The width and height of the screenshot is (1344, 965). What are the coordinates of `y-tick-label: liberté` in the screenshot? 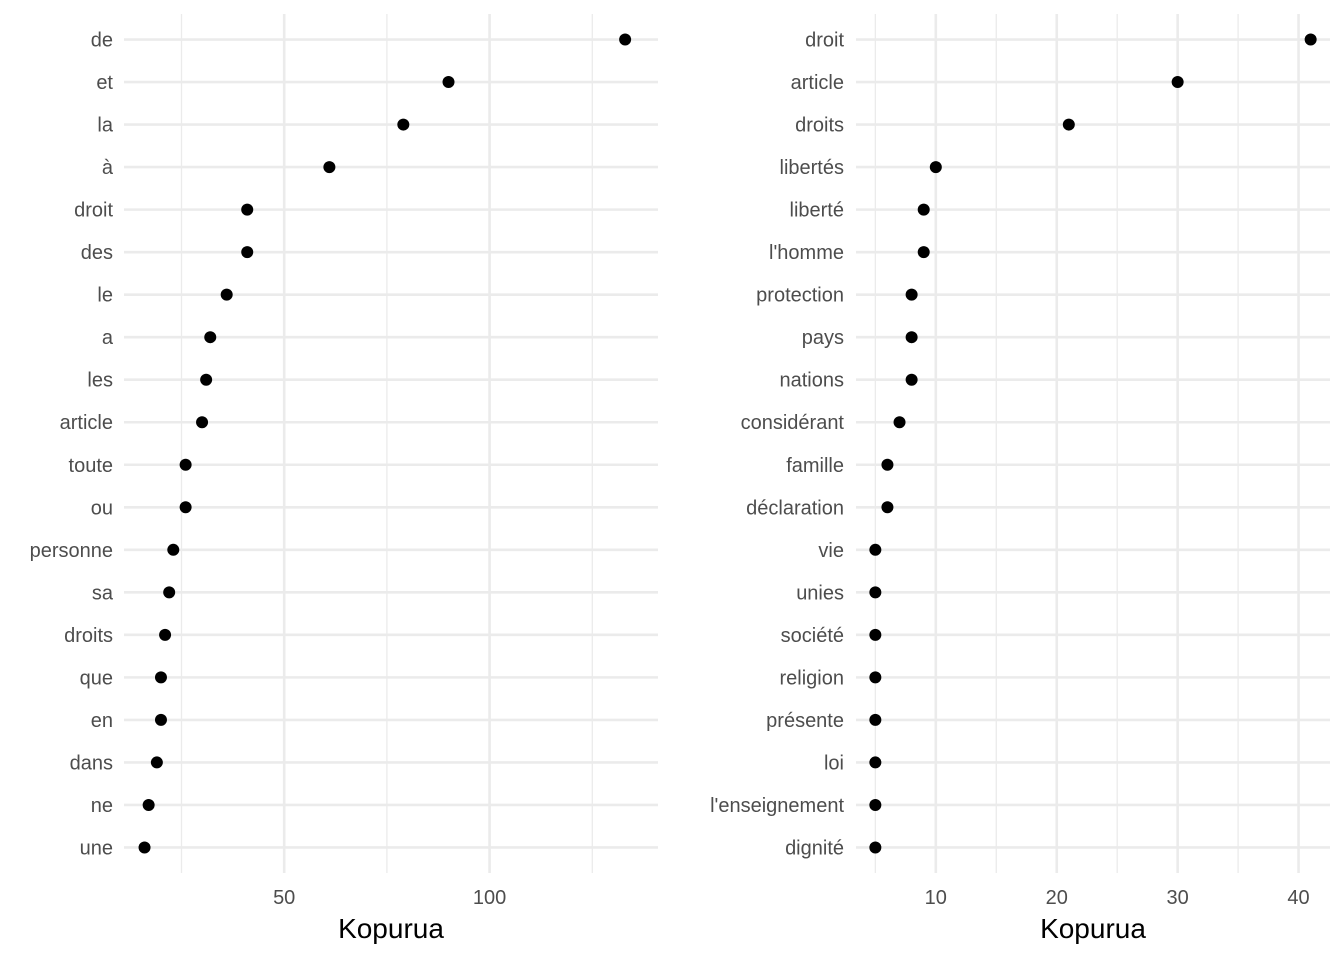 It's located at (817, 211).